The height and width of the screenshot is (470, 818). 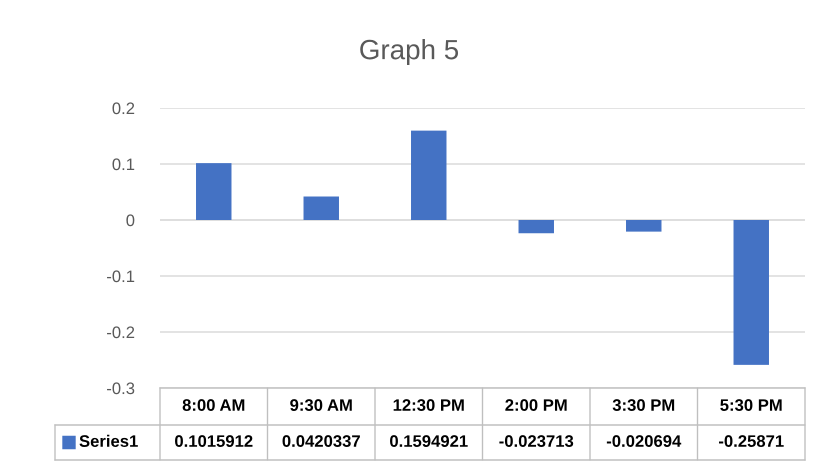 What do you see at coordinates (213, 405) in the screenshot?
I see `x-tick-label: 8:00 AM` at bounding box center [213, 405].